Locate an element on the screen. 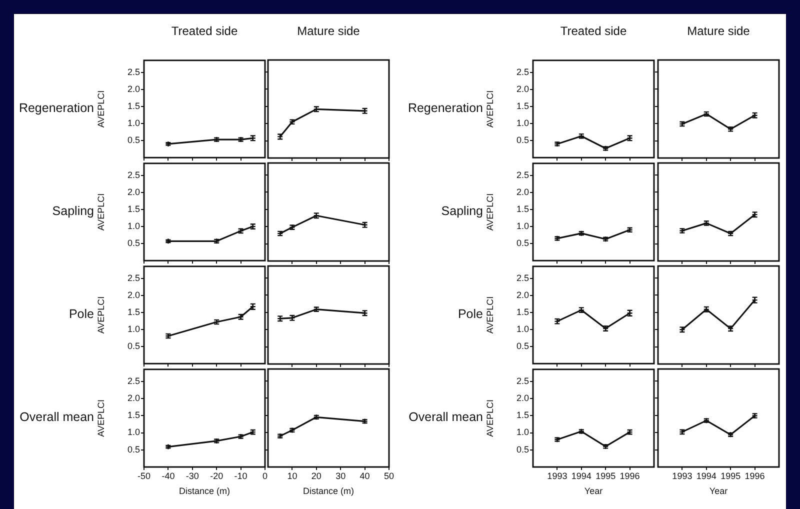 This screenshot has width=800, height=509. x-tick-label: 30 is located at coordinates (341, 475).